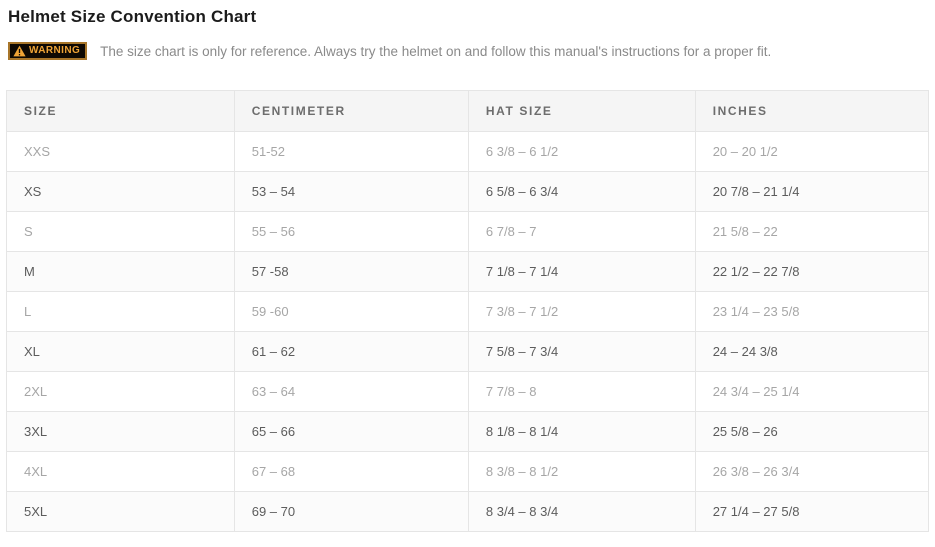 Image resolution: width=935 pixels, height=547 pixels. I want to click on table-cell: 26 3/8 – 26 3/4, so click(812, 471).